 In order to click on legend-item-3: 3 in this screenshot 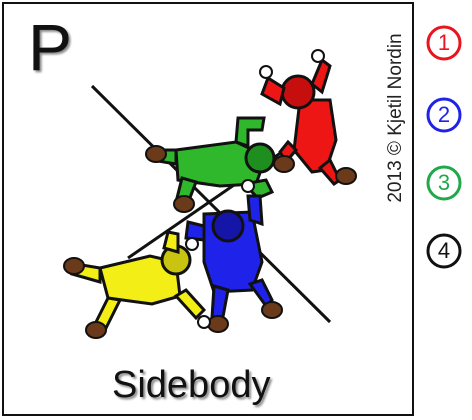, I will do `click(444, 183)`.